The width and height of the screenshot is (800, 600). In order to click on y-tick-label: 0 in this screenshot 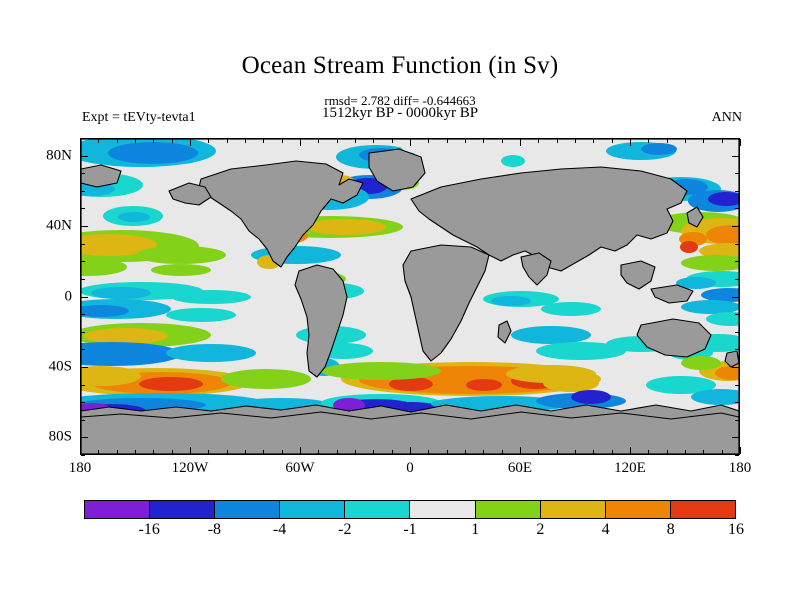, I will do `click(68, 296)`.